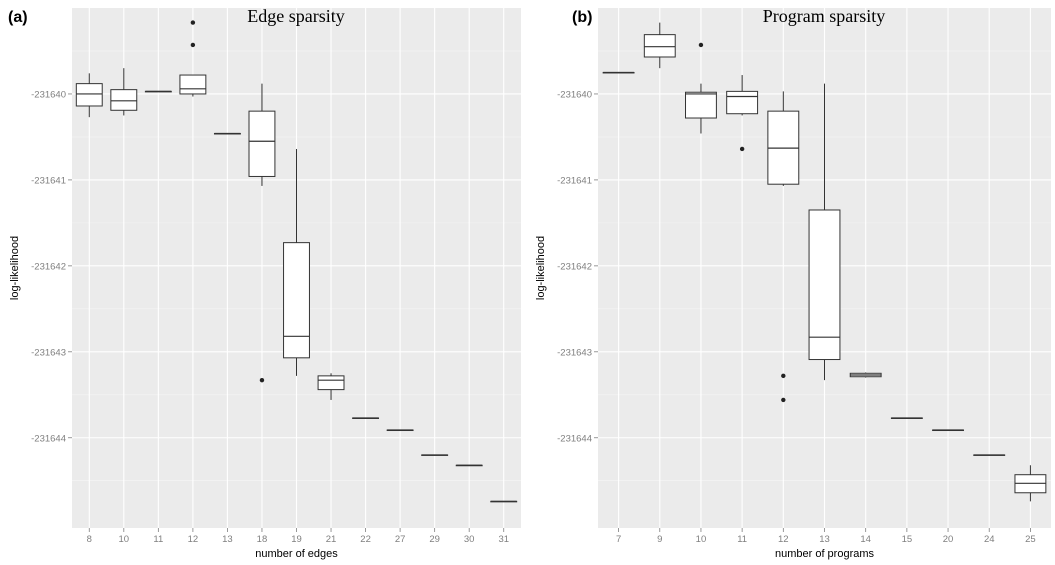 This screenshot has width=1055, height=565. Describe the element at coordinates (295, 16) in the screenshot. I see `chart-title: Edge sparsity` at that location.